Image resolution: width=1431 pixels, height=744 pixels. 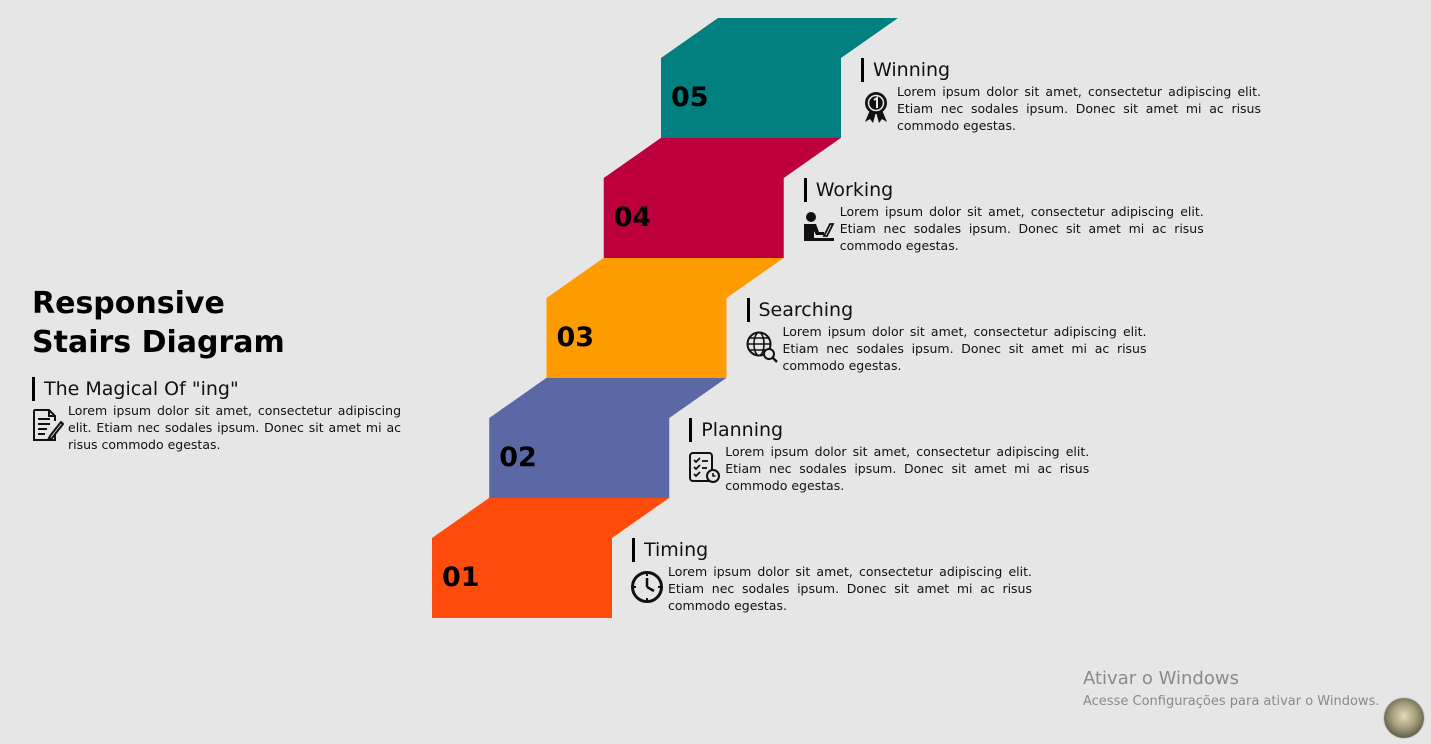 I want to click on step-label: Working, so click(x=848, y=190).